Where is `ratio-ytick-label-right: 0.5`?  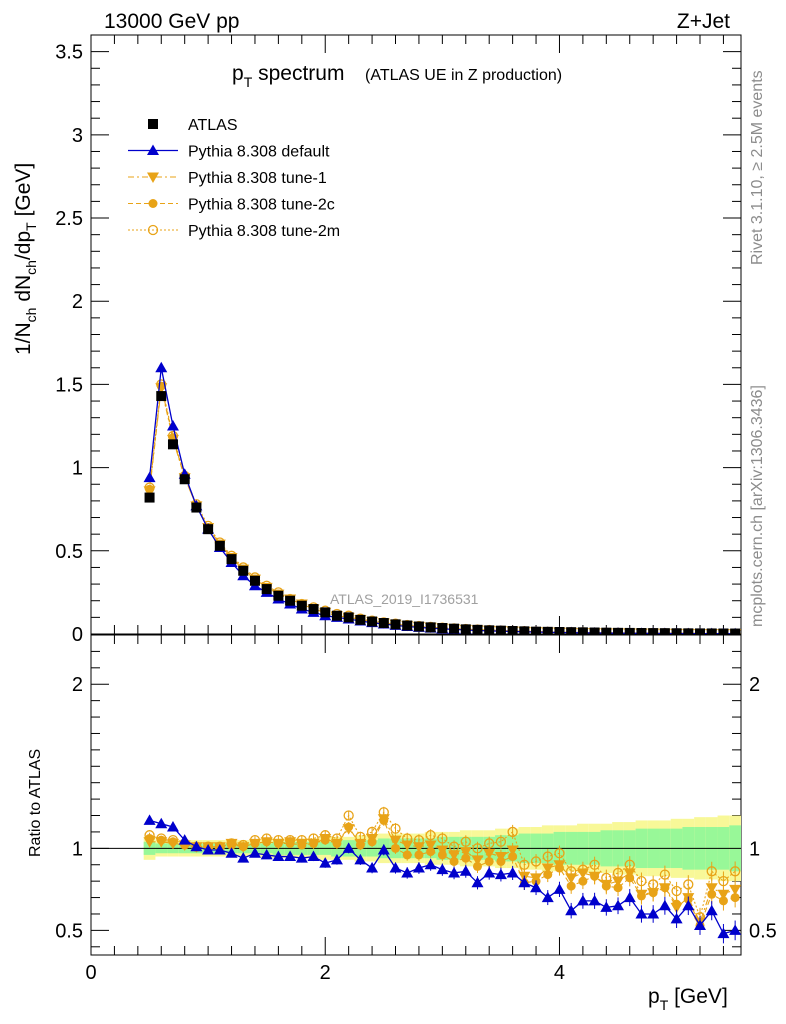 ratio-ytick-label-right: 0.5 is located at coordinates (763, 931).